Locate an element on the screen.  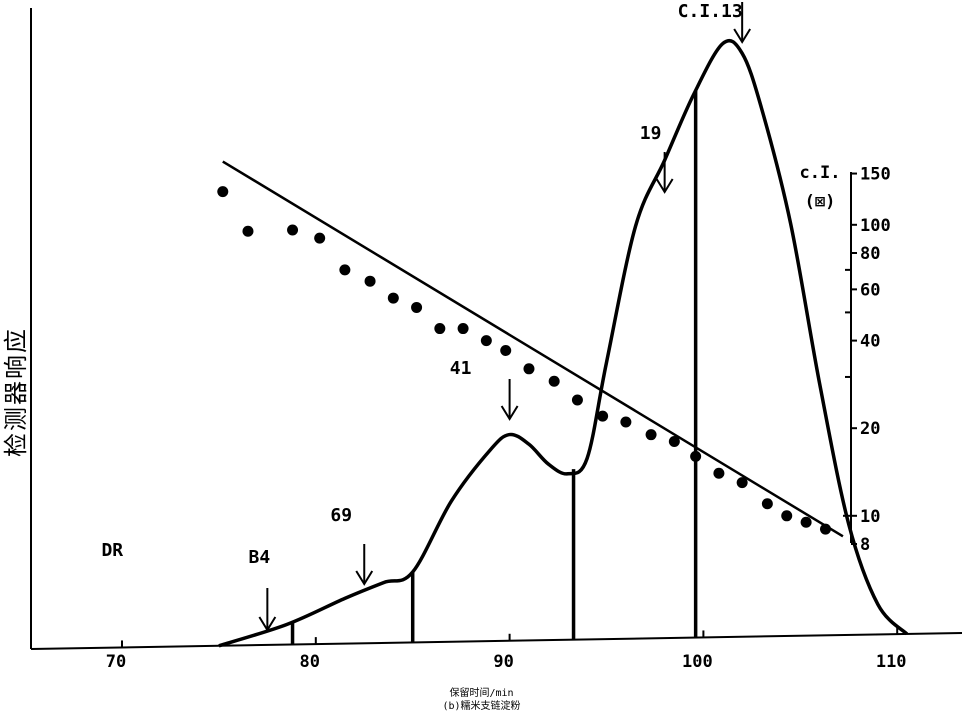
y-axis-label: 检测器响应 is located at coordinates (16, 392).